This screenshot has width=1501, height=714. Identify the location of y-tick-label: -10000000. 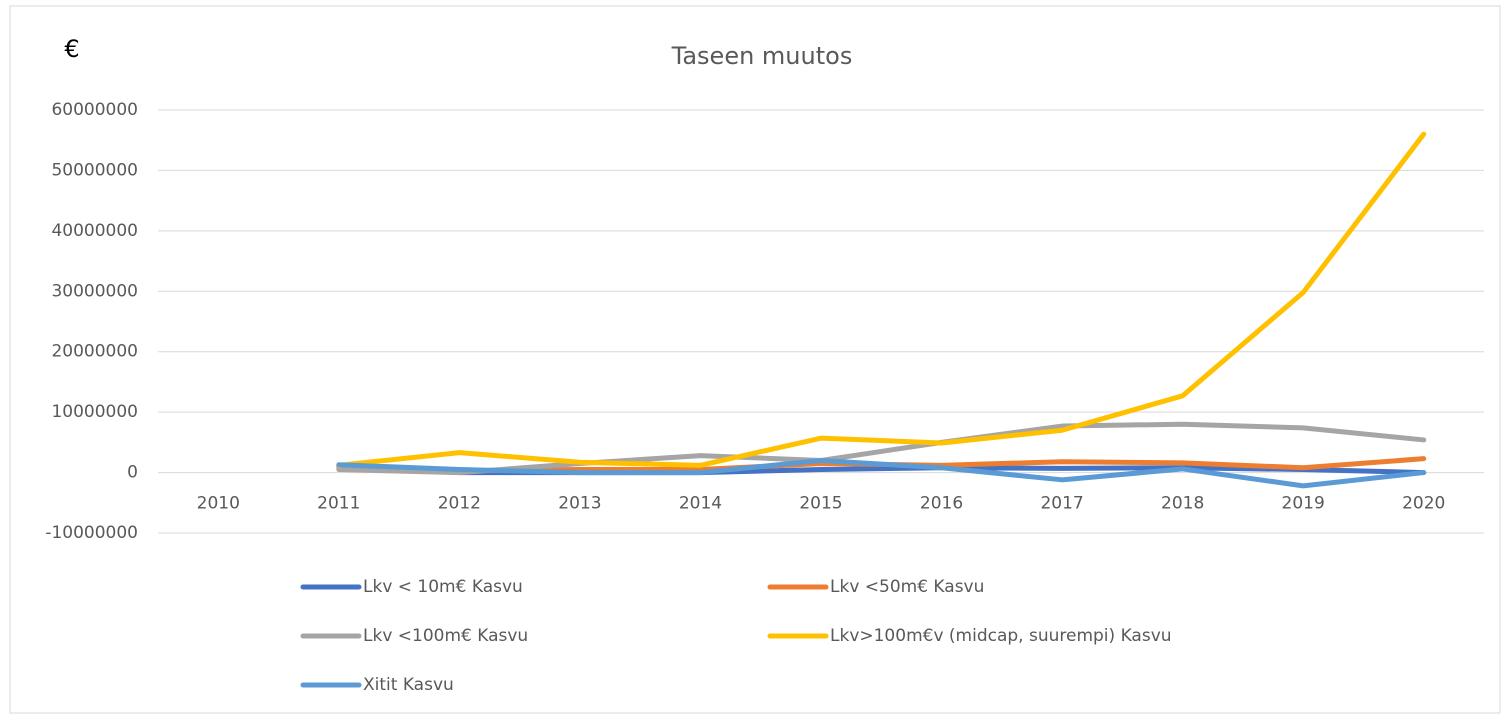
(91, 533).